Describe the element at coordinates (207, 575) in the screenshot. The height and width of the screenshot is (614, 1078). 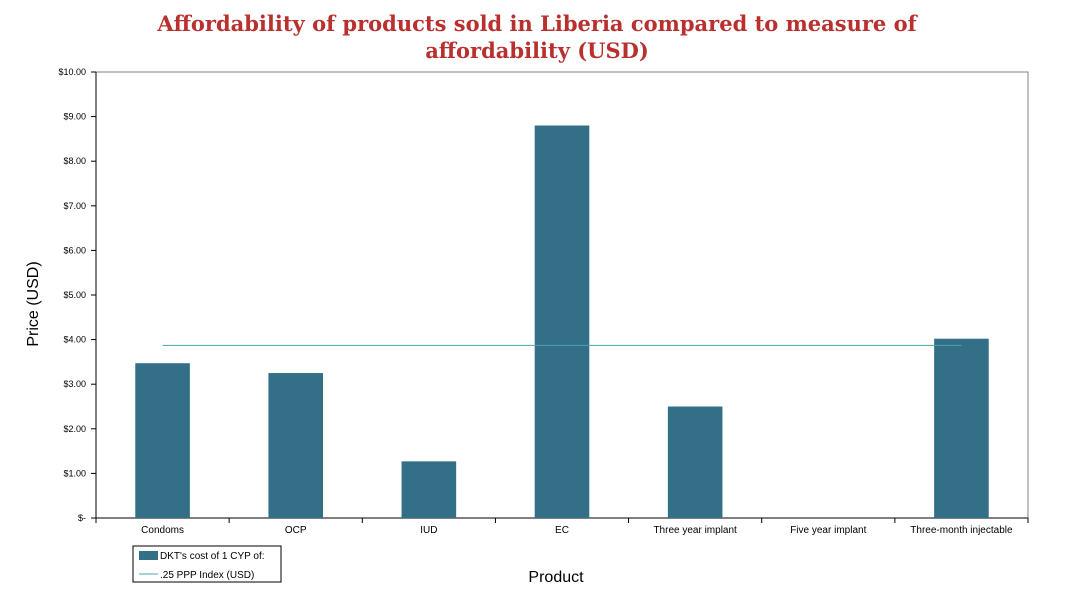
I see `legend-label-line: .25 PPP Index (USD)` at that location.